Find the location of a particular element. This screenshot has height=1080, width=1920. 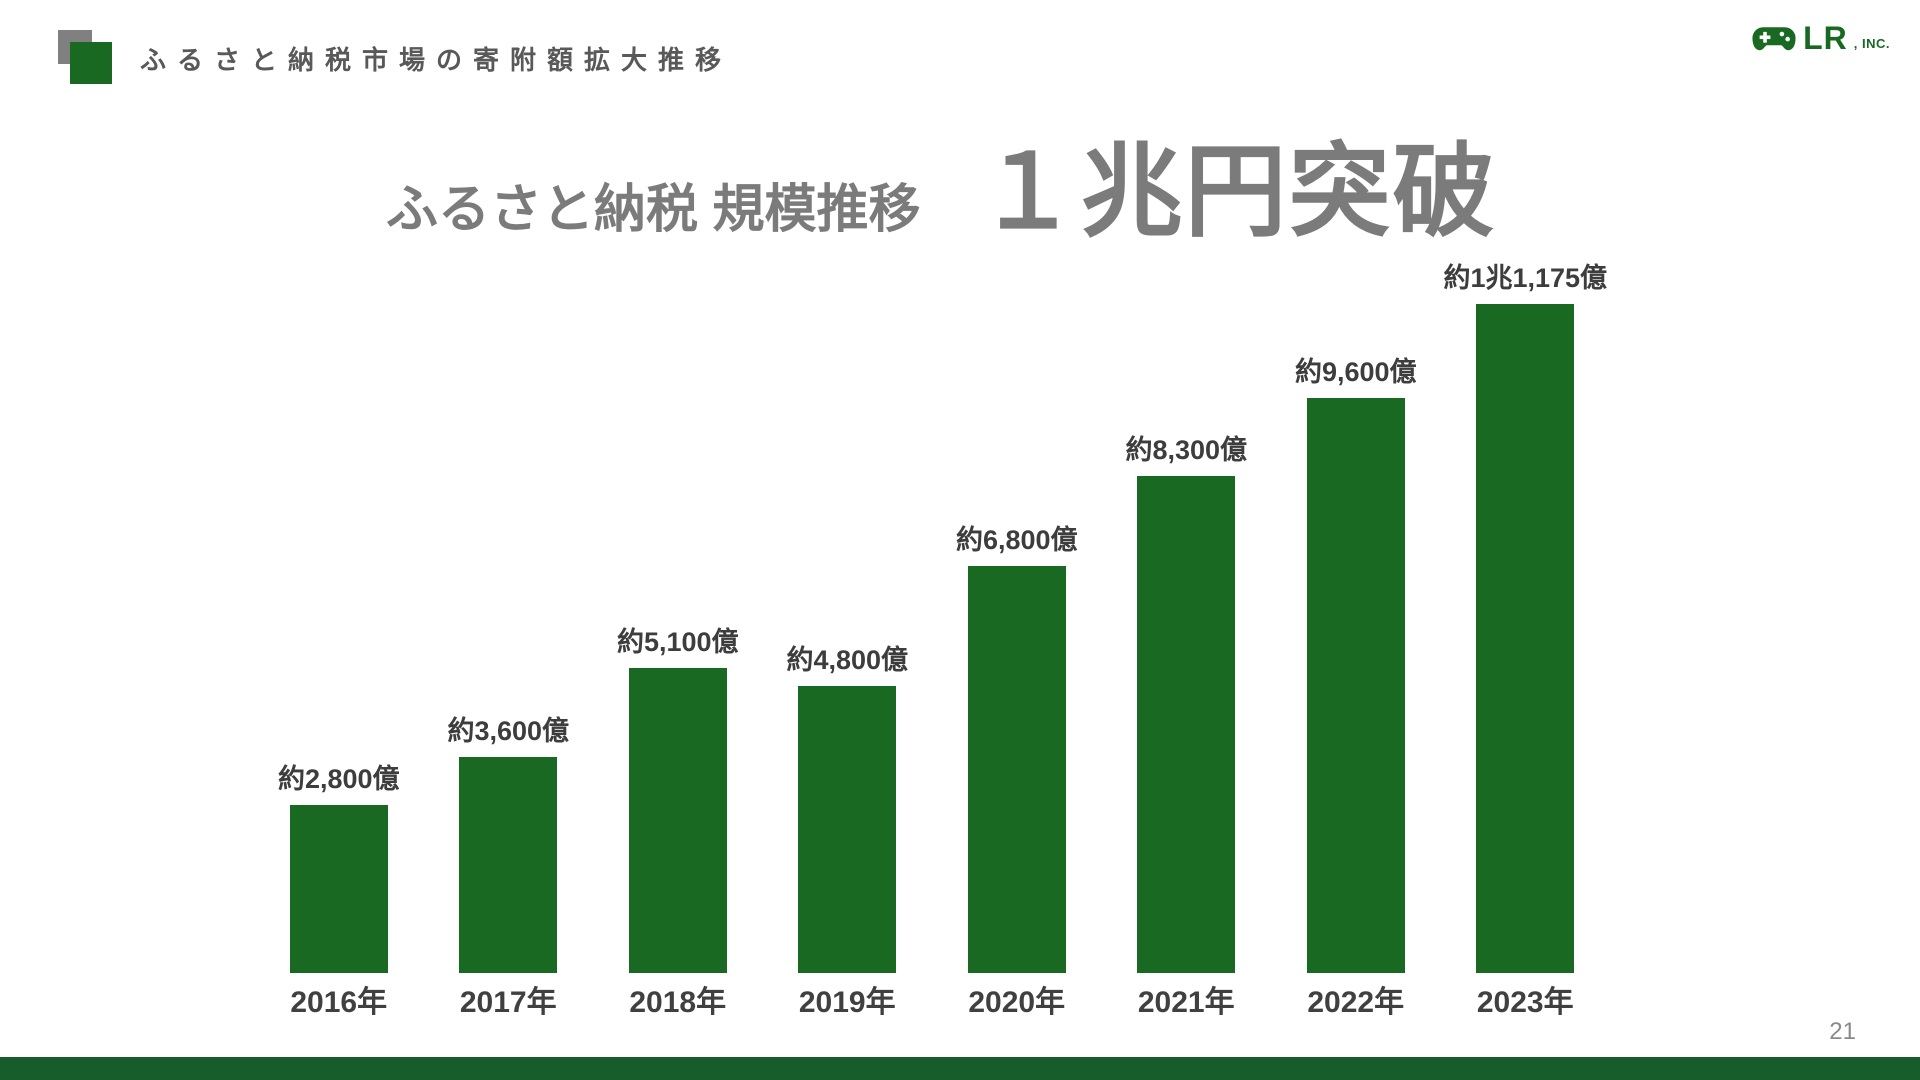

footer-accent-bar is located at coordinates (960, 1068).